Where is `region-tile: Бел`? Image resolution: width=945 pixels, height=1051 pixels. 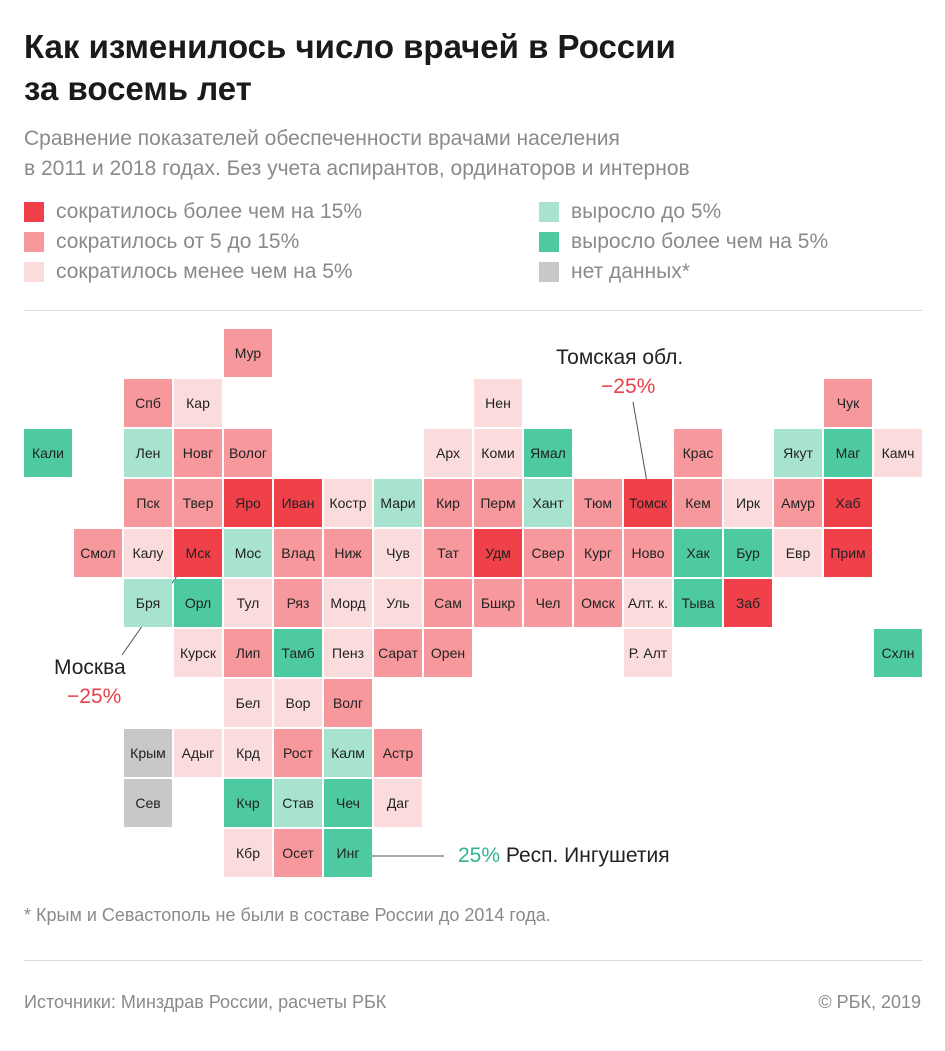 region-tile: Бел is located at coordinates (248, 703).